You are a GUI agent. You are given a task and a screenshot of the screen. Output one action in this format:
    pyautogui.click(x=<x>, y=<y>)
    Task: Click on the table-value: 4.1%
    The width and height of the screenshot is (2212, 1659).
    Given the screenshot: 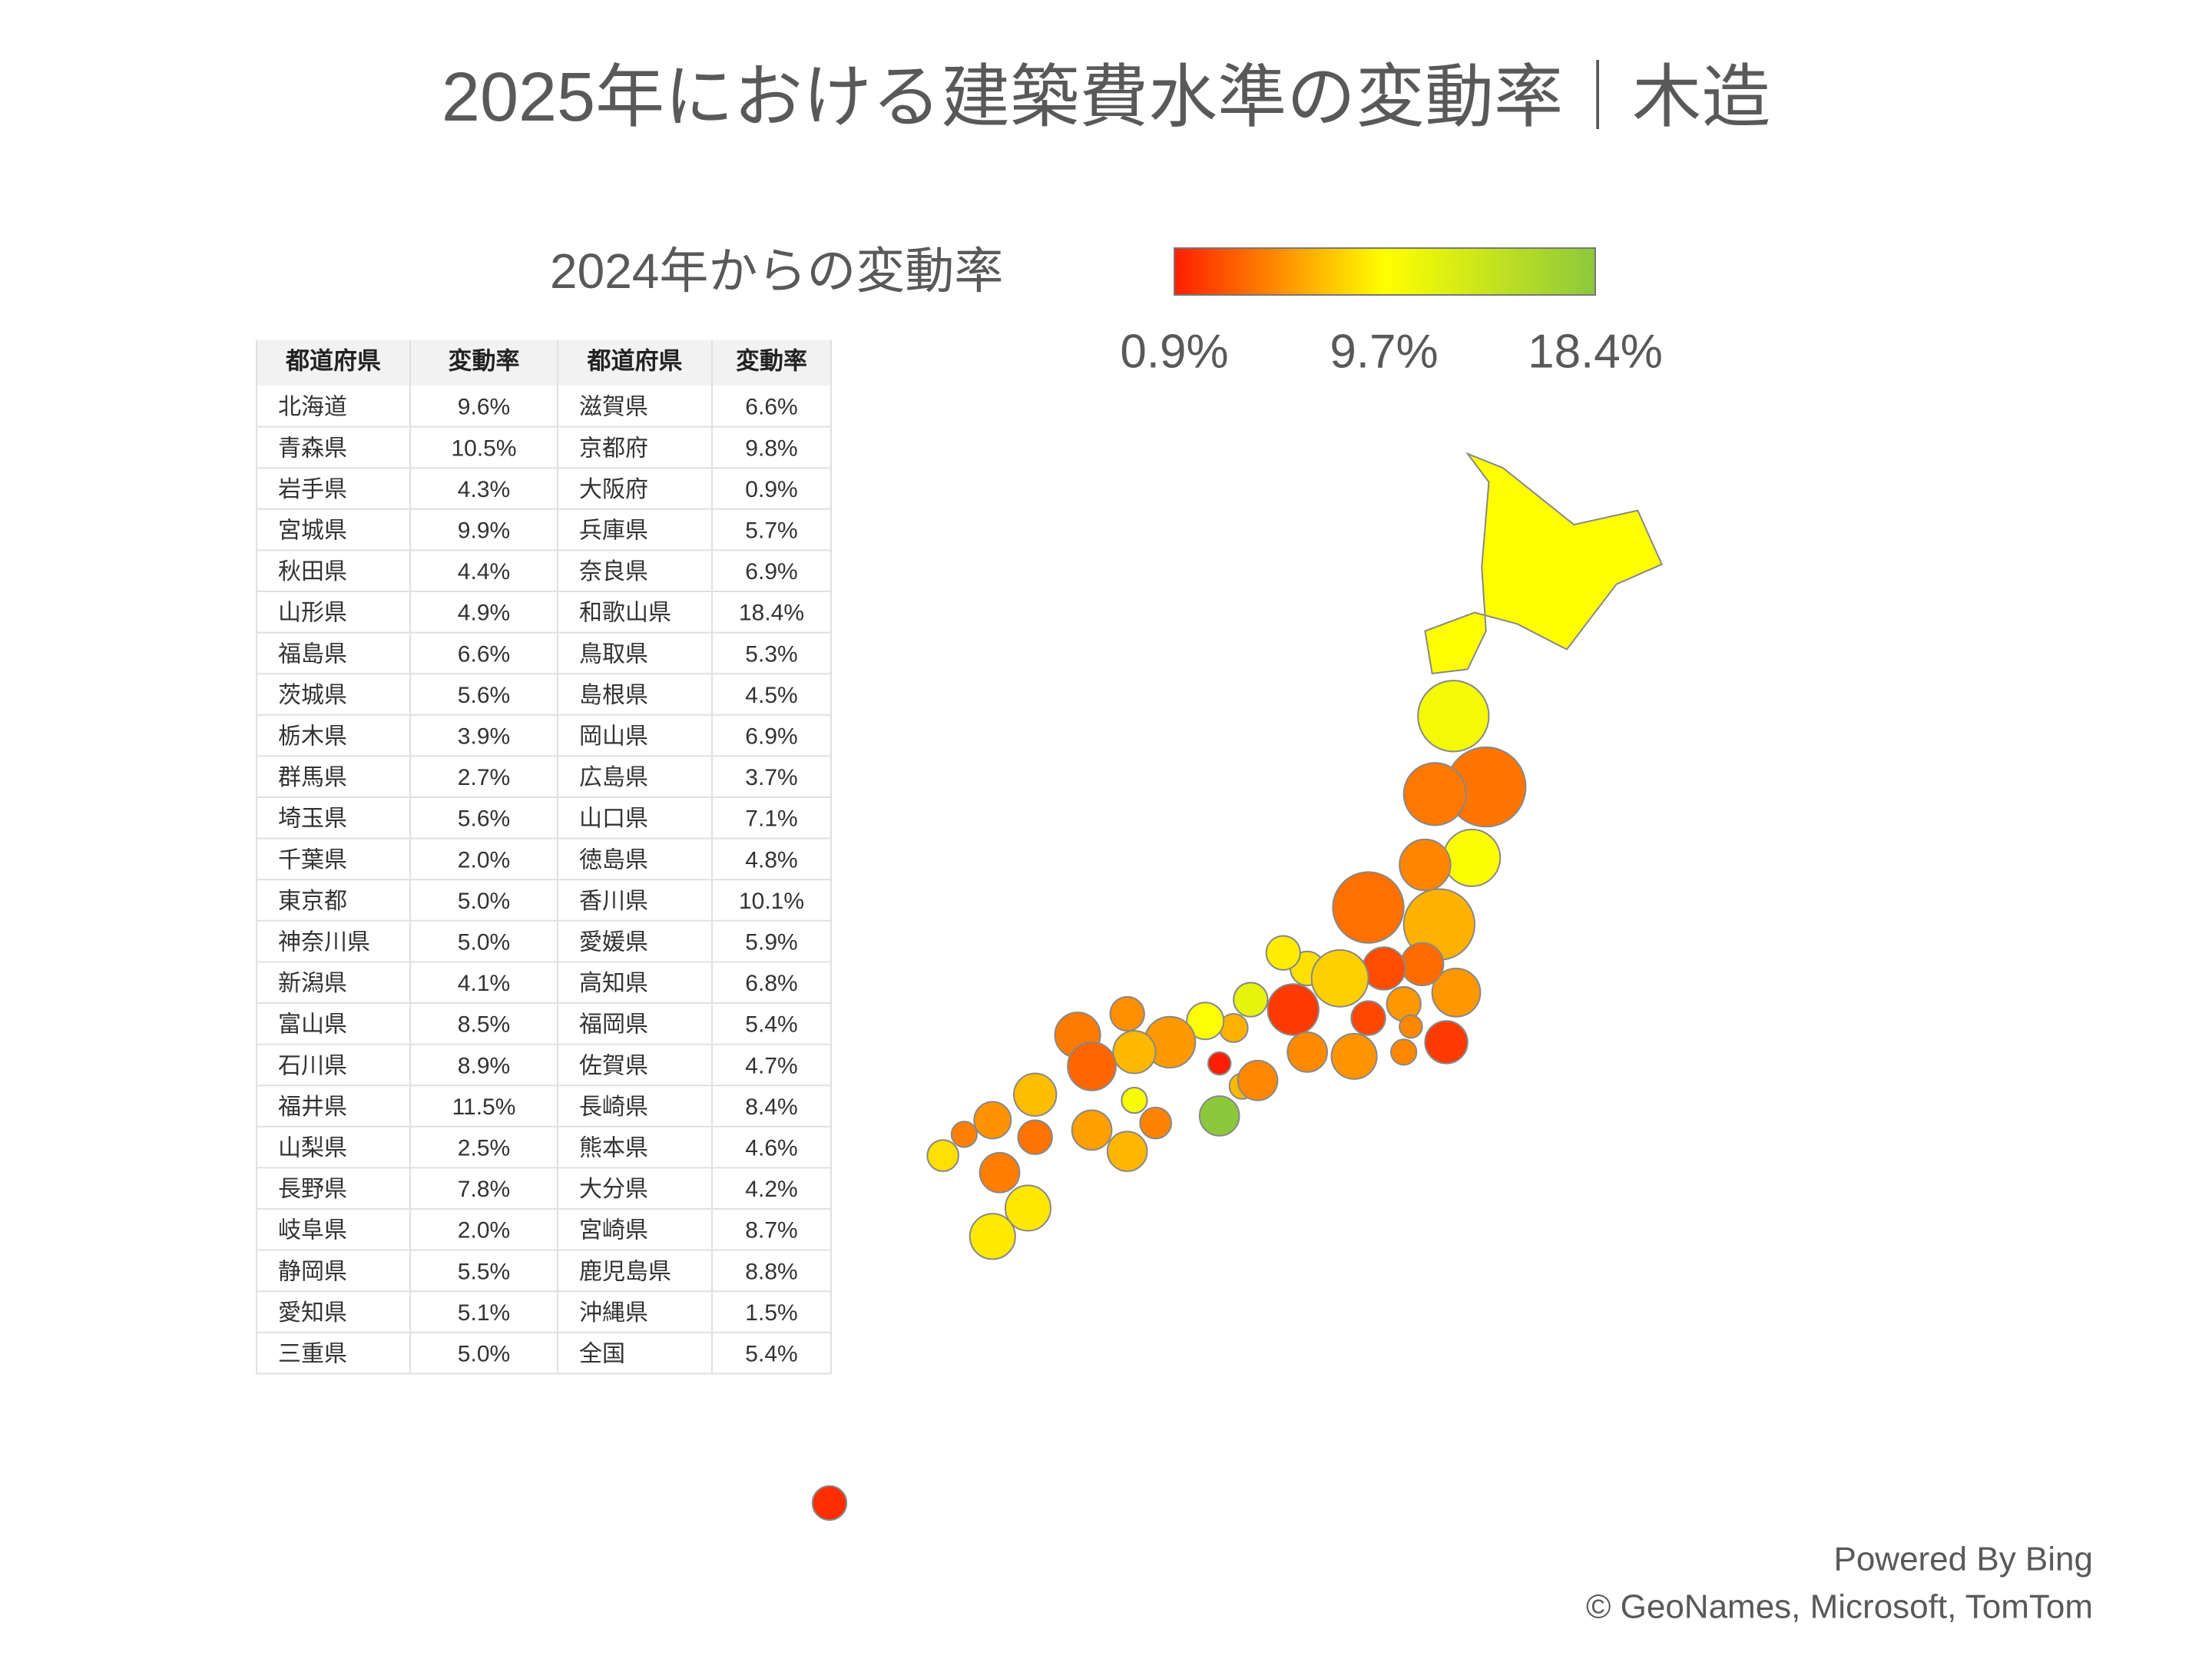 What is the action you would take?
    pyautogui.click(x=484, y=983)
    